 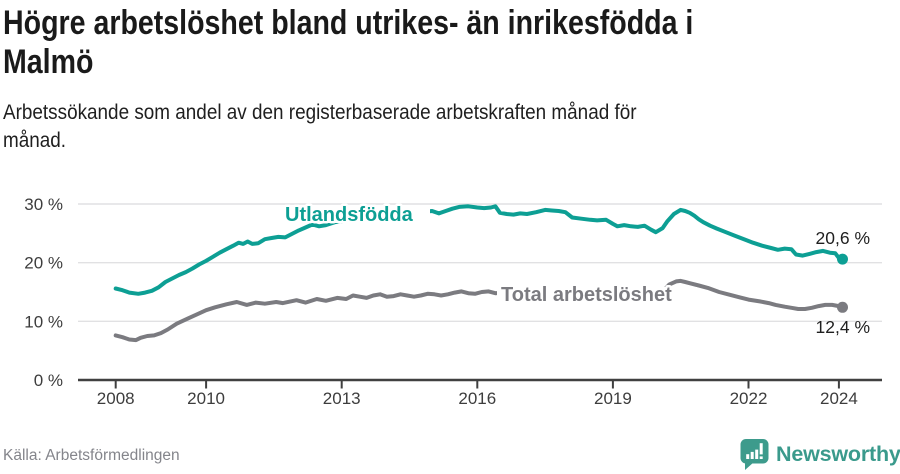 I want to click on page-title-line2: Malmö, so click(x=48, y=62).